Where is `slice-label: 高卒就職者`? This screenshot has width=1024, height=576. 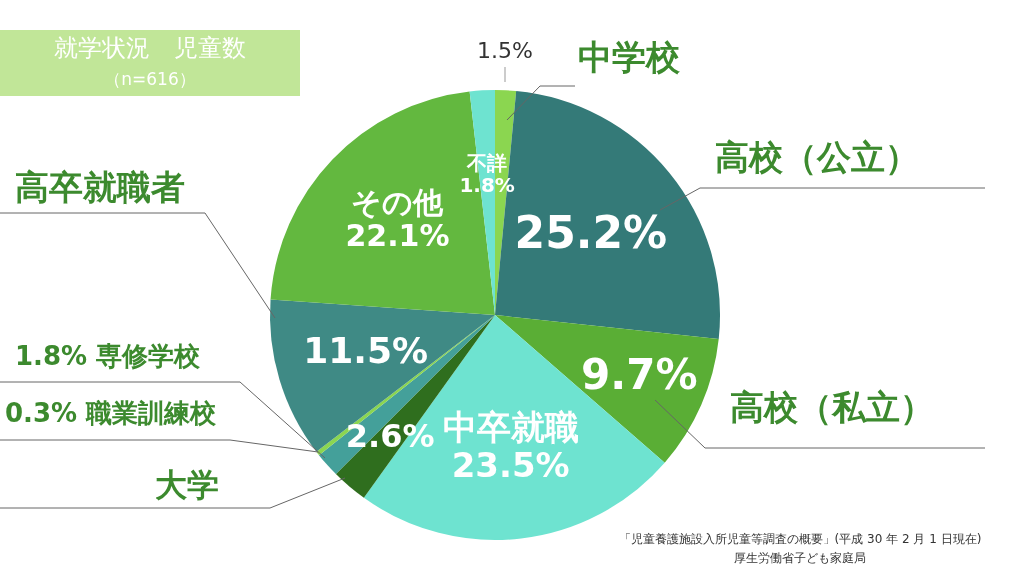 slice-label: 高卒就職者 is located at coordinates (100, 186).